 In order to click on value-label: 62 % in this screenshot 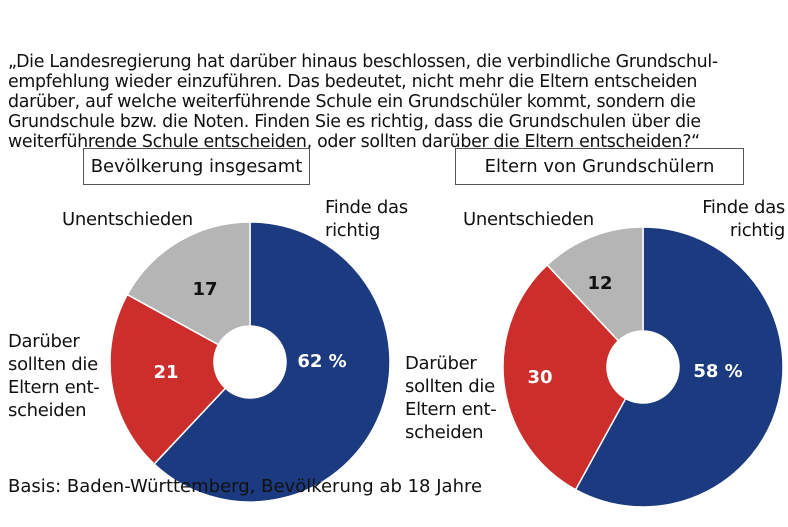, I will do `click(321, 361)`.